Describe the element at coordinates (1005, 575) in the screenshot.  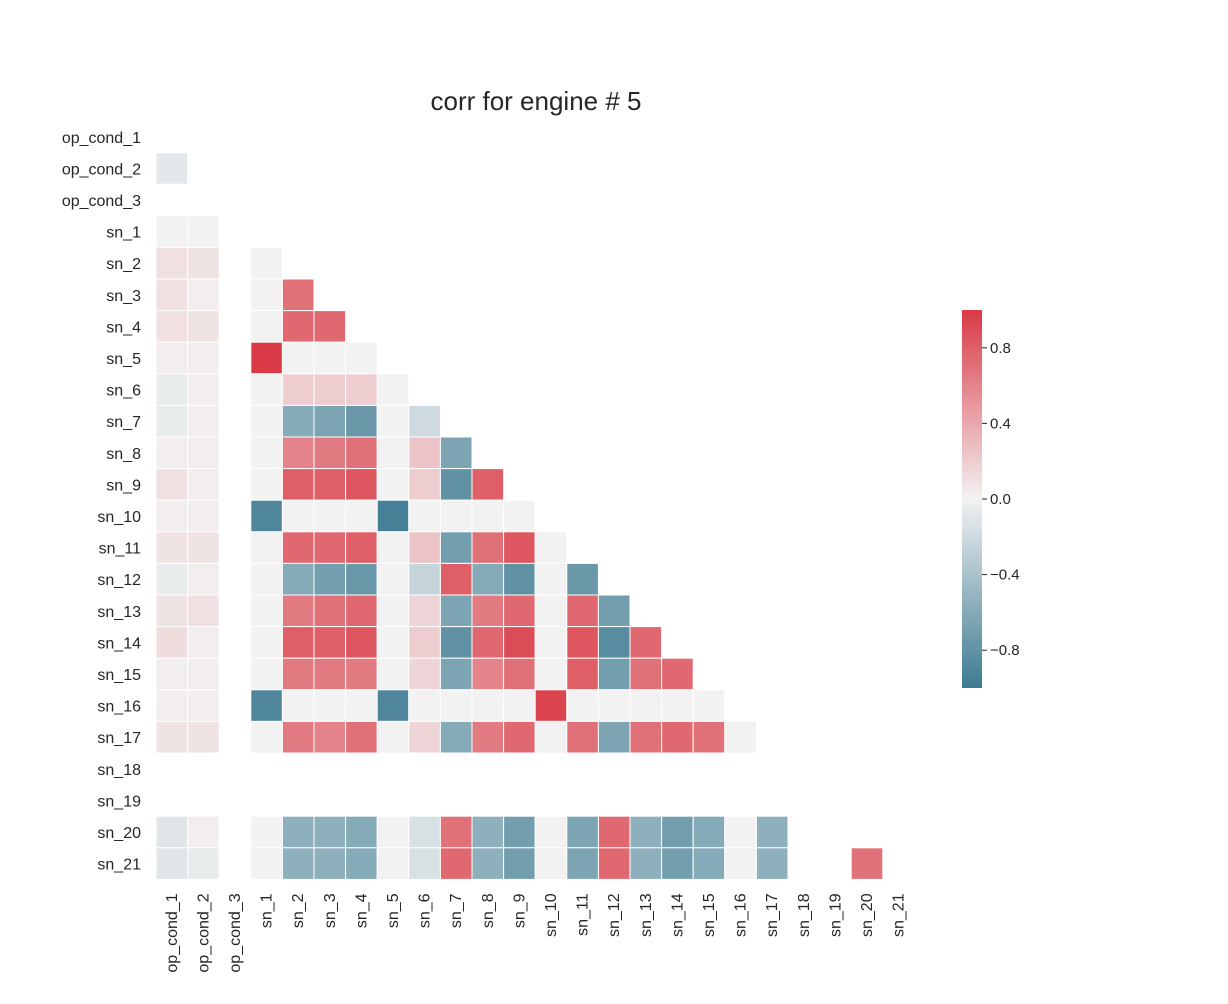
I see `colorbar-tick-label: −0.4` at that location.